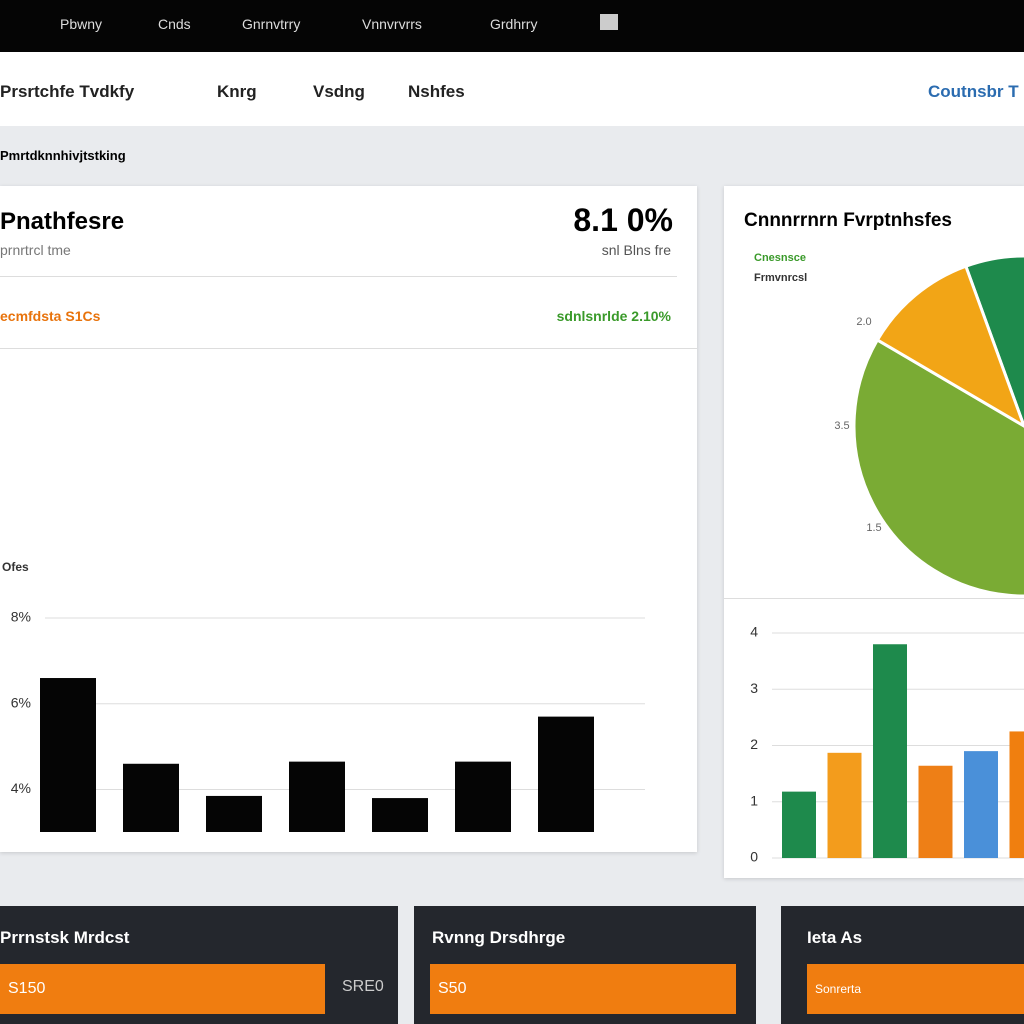 The width and height of the screenshot is (1024, 1024). I want to click on progress-bar: S150, so click(162, 989).